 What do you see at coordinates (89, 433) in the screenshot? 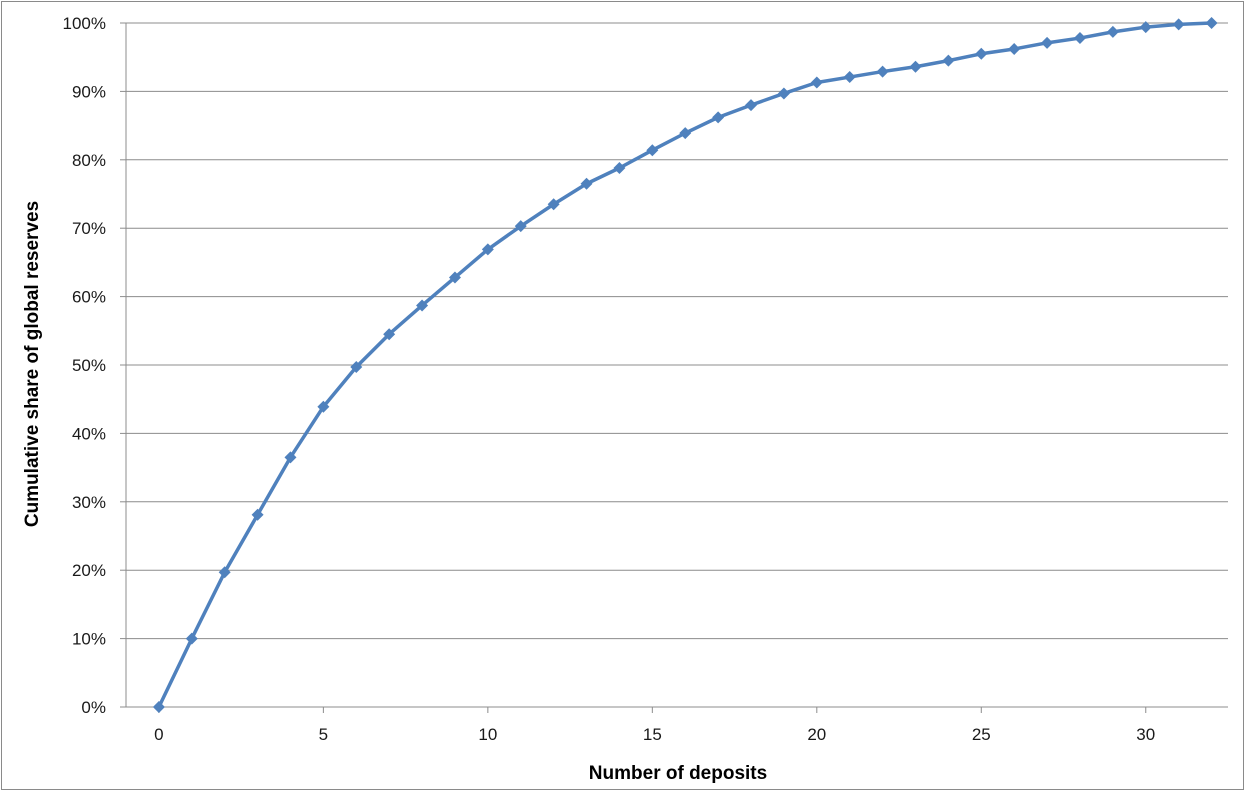
I see `y-tick-label: 40%` at bounding box center [89, 433].